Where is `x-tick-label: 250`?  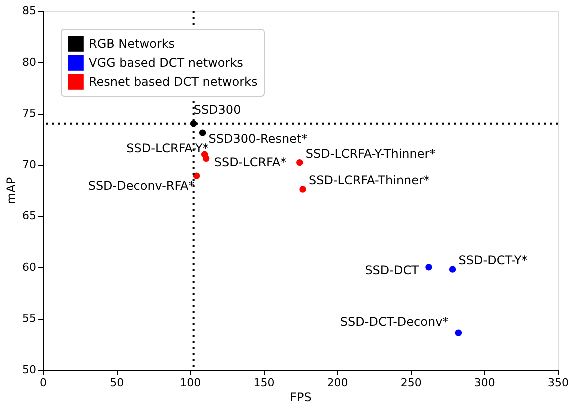
x-tick-label: 250 is located at coordinates (411, 383).